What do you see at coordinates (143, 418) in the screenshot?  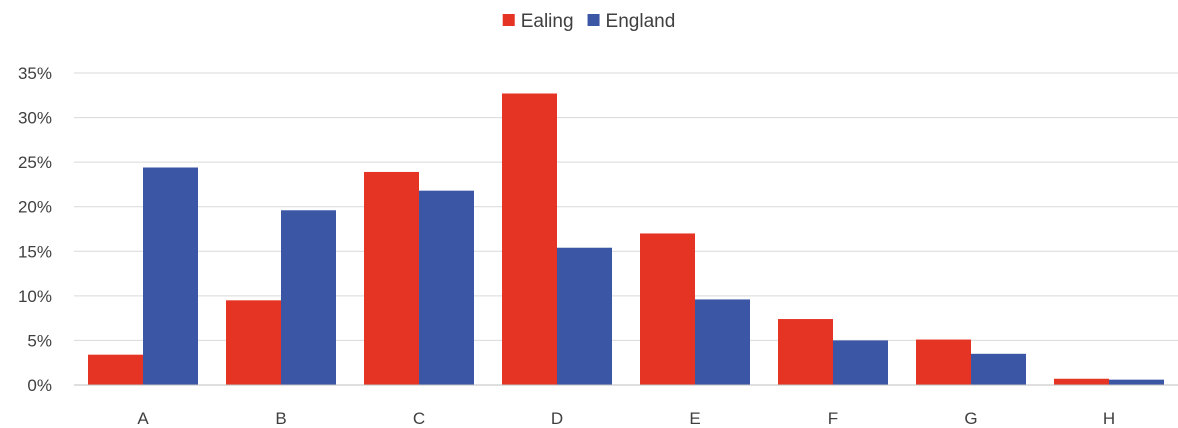 I see `x-tick-label: A` at bounding box center [143, 418].